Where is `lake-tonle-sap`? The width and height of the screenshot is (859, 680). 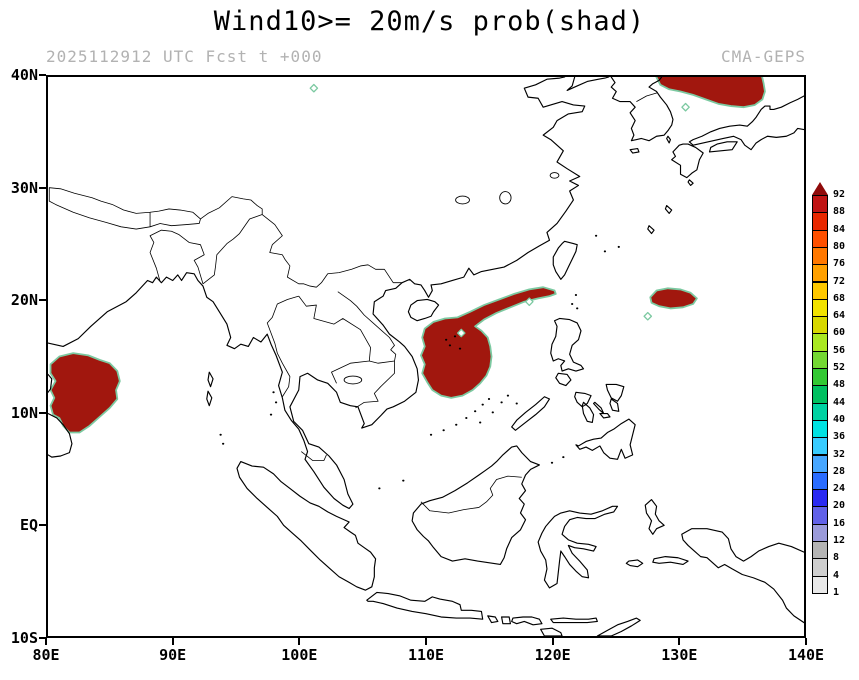
lake-tonle-sap is located at coordinates (353, 380).